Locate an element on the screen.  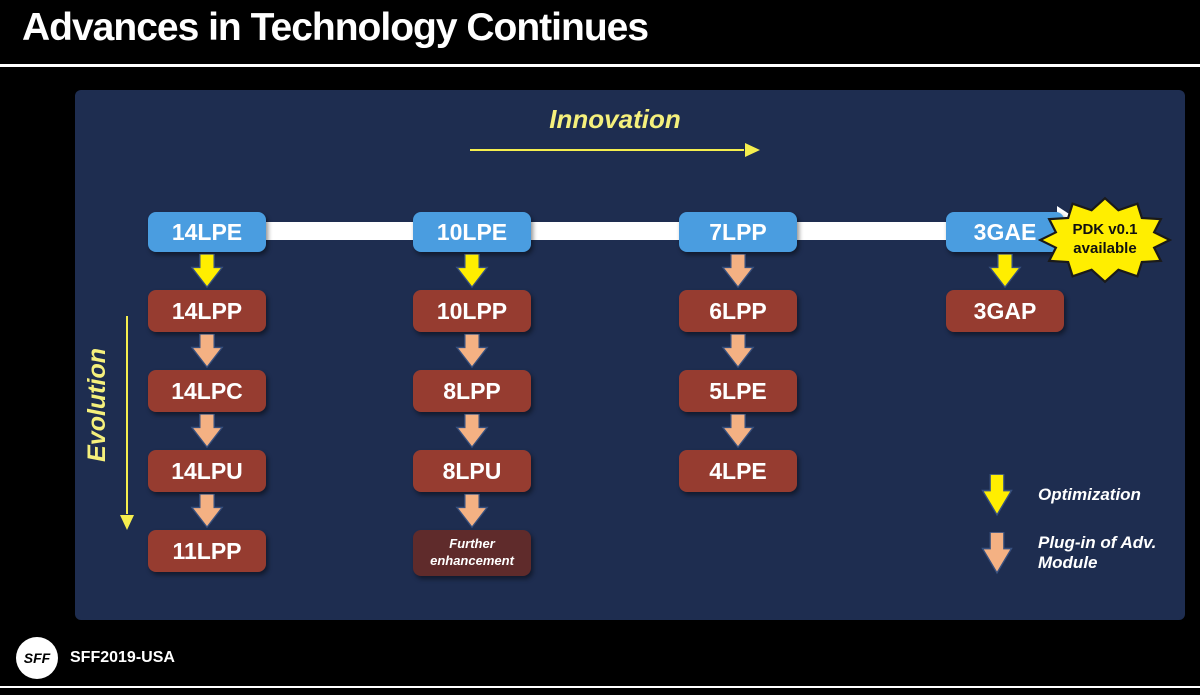
innovation-right-arrow-icon is located at coordinates (615, 150).